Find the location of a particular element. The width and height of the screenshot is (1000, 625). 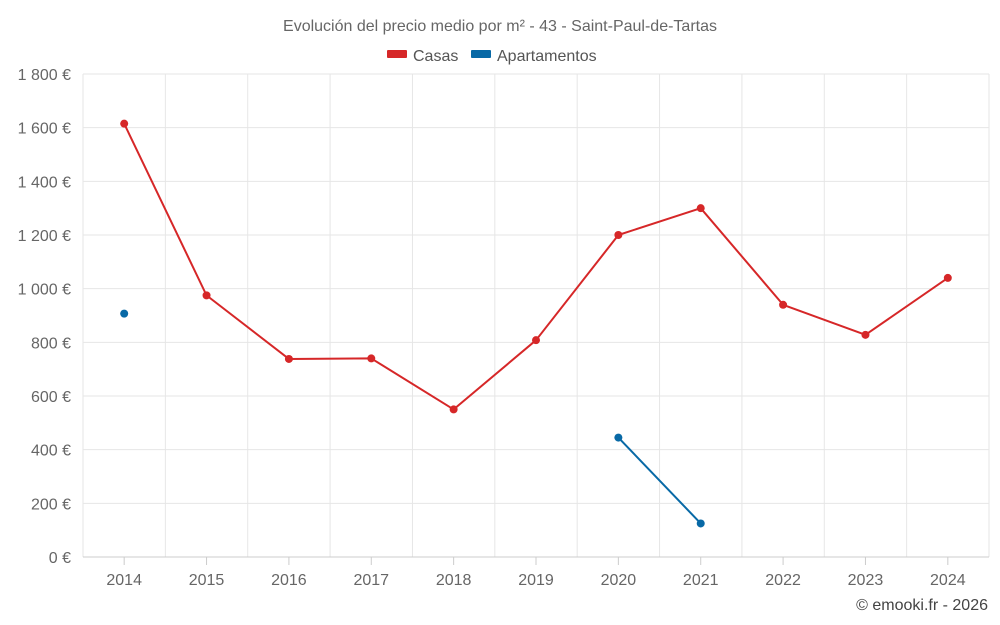

x-tick-label: 2024 is located at coordinates (948, 580).